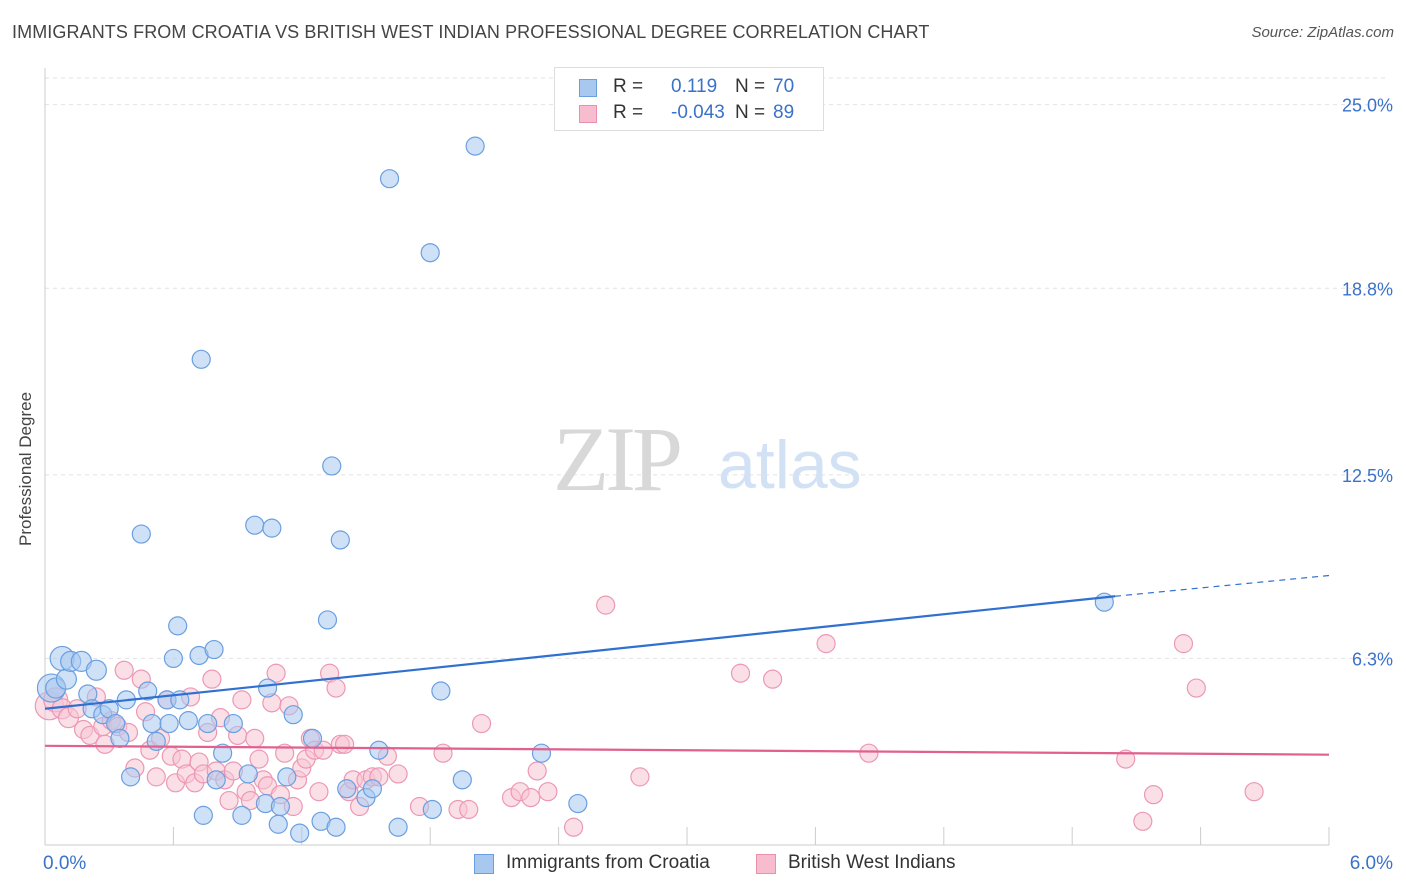  What do you see at coordinates (784, 112) in the screenshot?
I see `n-value: 89` at bounding box center [784, 112].